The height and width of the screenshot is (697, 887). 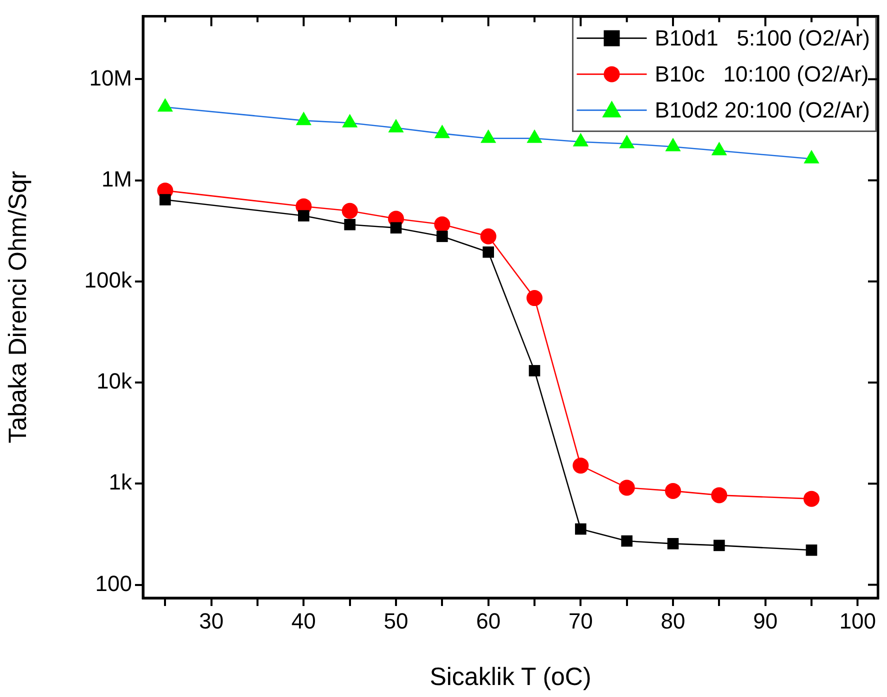 What do you see at coordinates (110, 77) in the screenshot?
I see `y-tick-label: 10M` at bounding box center [110, 77].